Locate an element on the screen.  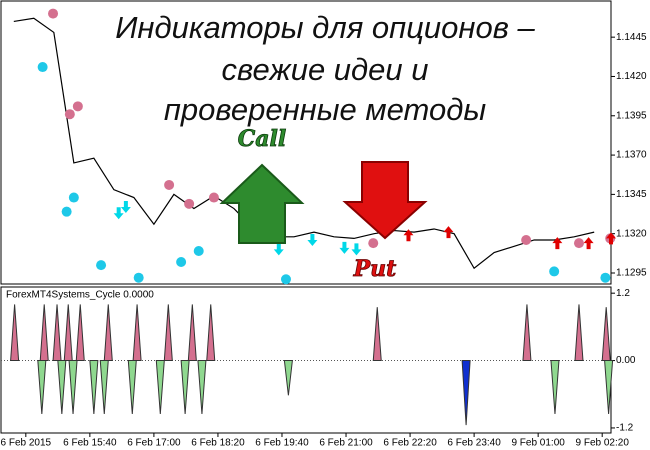
y-tick-label: 1.1295 is located at coordinates (631, 273).